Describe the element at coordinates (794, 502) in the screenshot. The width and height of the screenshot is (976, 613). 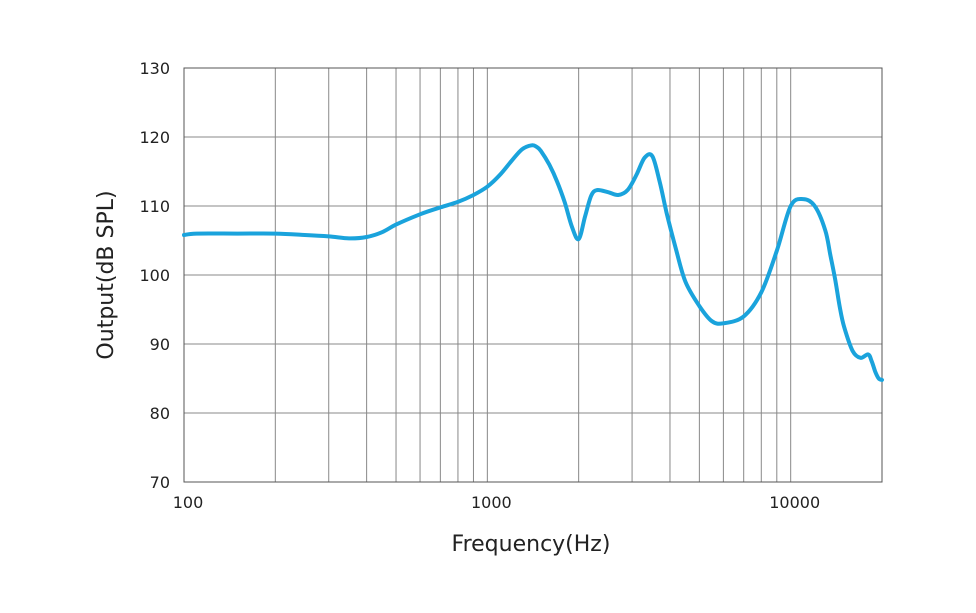
I see `x-tick-label: 10000` at that location.